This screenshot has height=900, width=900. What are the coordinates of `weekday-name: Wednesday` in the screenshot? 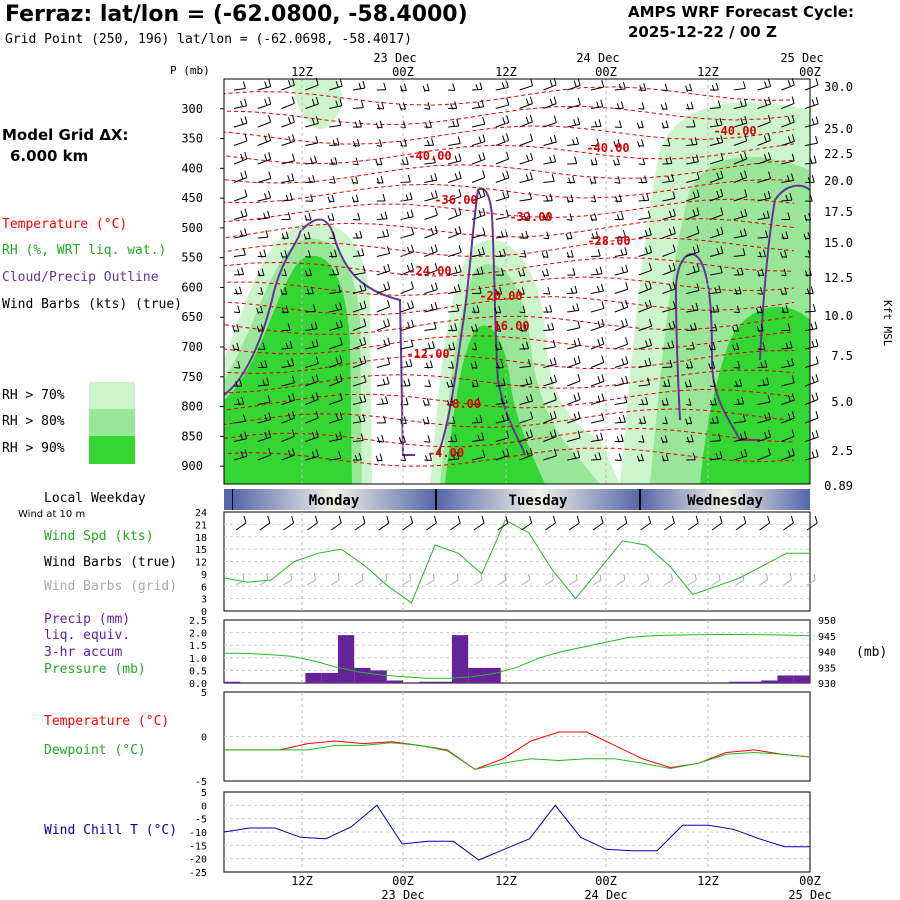 It's located at (725, 501).